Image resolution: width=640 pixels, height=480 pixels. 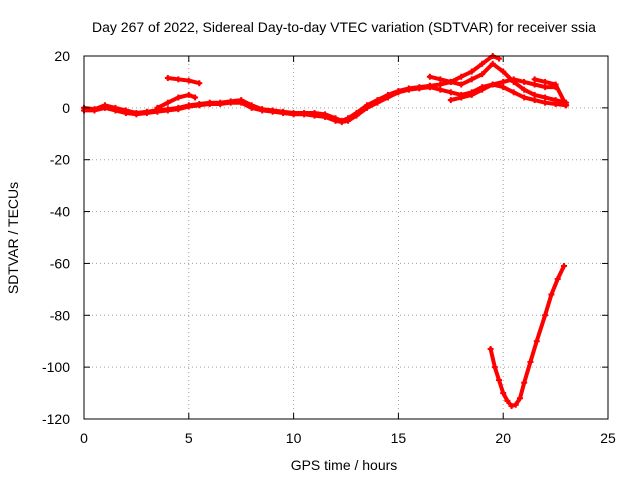 I want to click on series-late-track-d, so click(x=550, y=92).